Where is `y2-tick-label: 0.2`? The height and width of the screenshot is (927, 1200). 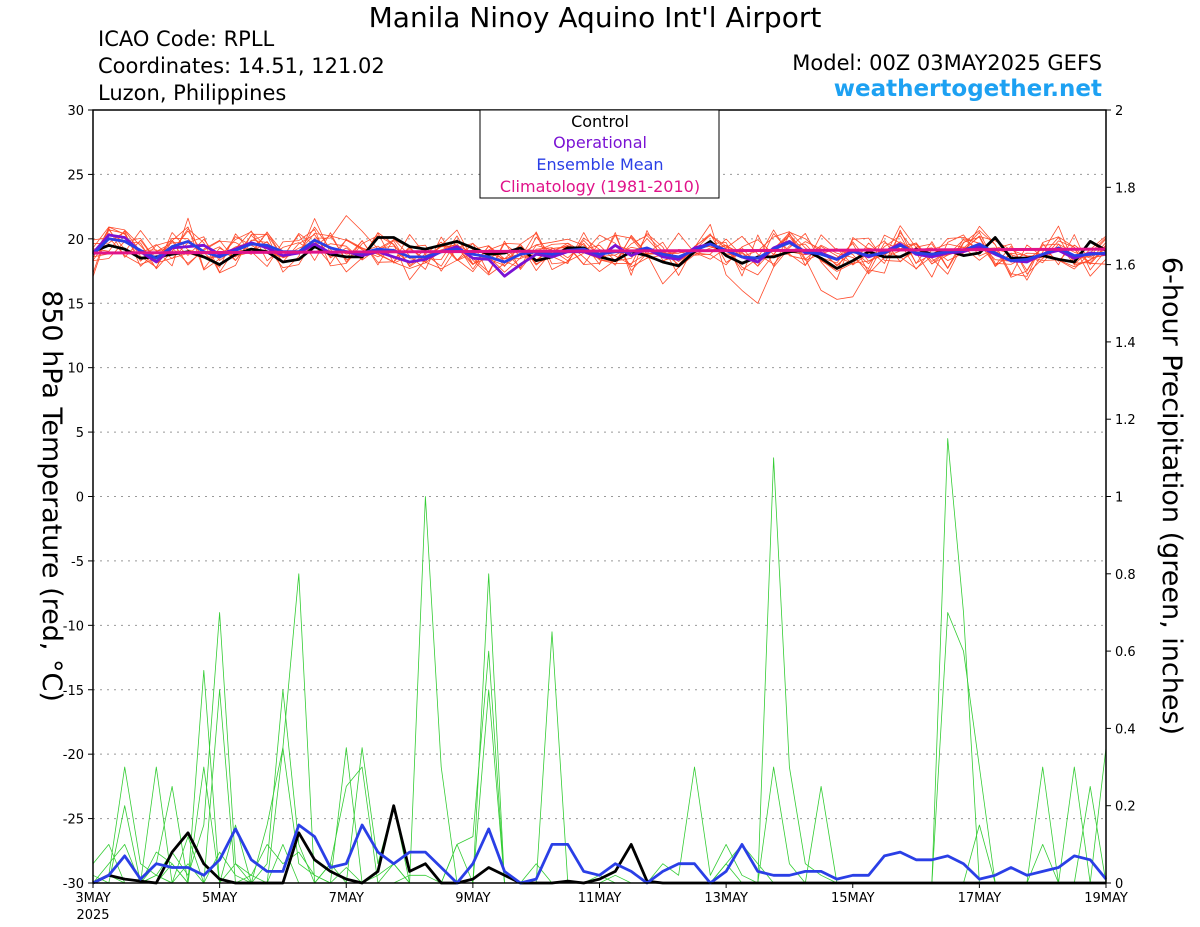
y2-tick-label: 0.2 is located at coordinates (1125, 807).